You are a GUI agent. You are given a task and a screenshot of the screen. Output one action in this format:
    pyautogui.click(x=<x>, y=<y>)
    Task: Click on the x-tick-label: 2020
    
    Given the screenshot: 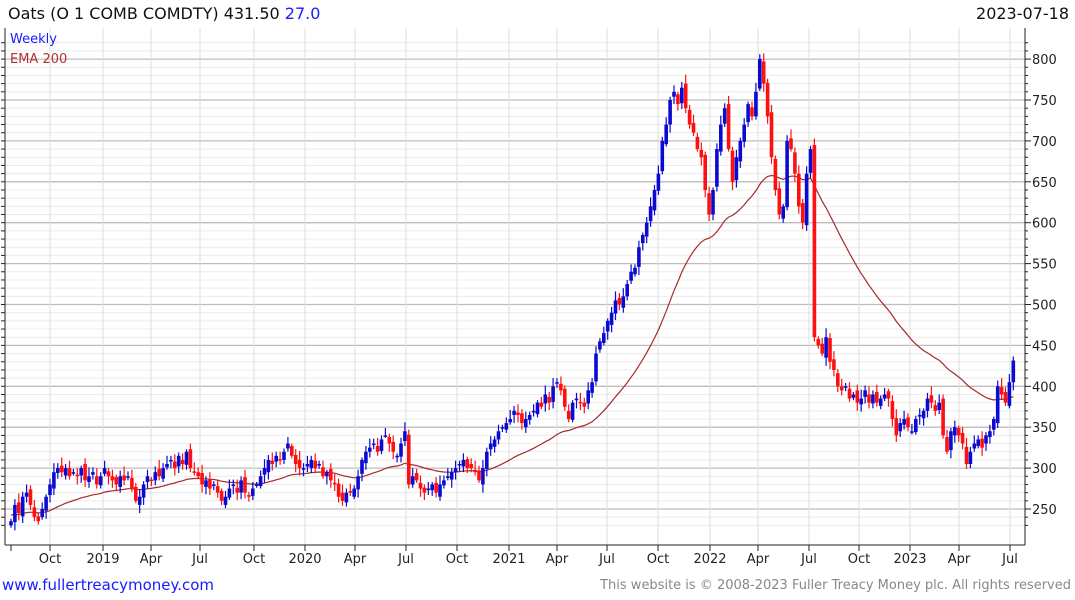 What is the action you would take?
    pyautogui.click(x=304, y=559)
    